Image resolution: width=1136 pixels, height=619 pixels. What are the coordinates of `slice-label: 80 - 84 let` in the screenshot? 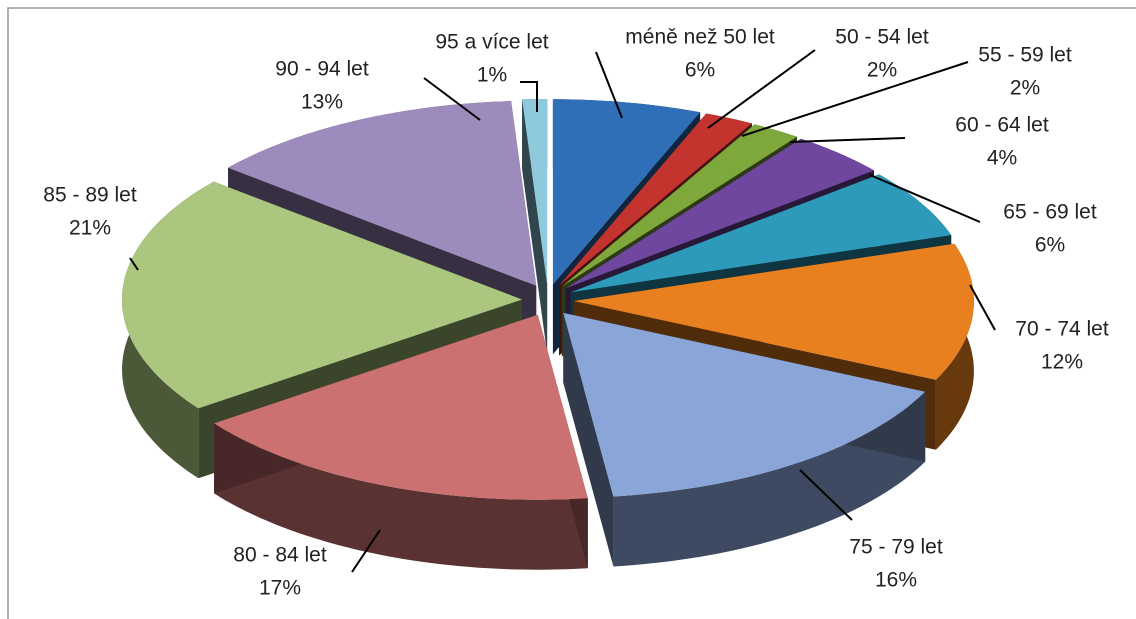 It's located at (280, 555).